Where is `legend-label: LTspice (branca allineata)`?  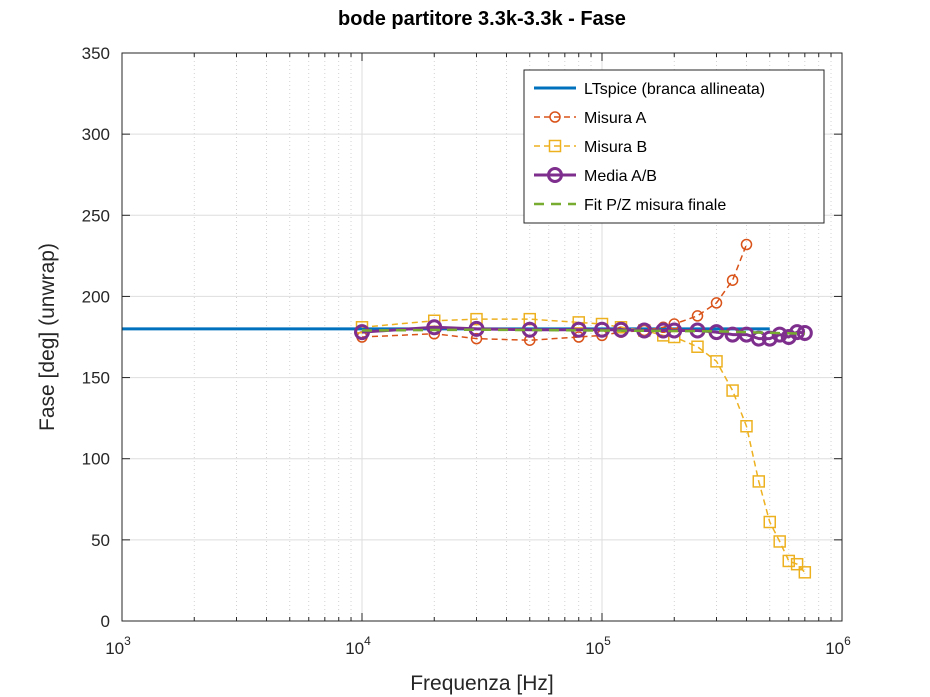 legend-label: LTspice (branca allineata) is located at coordinates (674, 89).